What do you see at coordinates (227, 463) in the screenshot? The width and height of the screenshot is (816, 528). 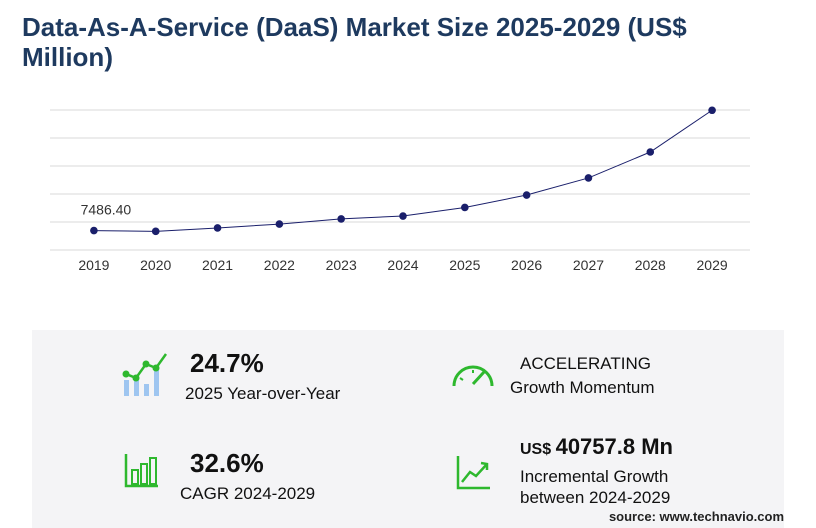 I see `kpi-value: 32.6%` at bounding box center [227, 463].